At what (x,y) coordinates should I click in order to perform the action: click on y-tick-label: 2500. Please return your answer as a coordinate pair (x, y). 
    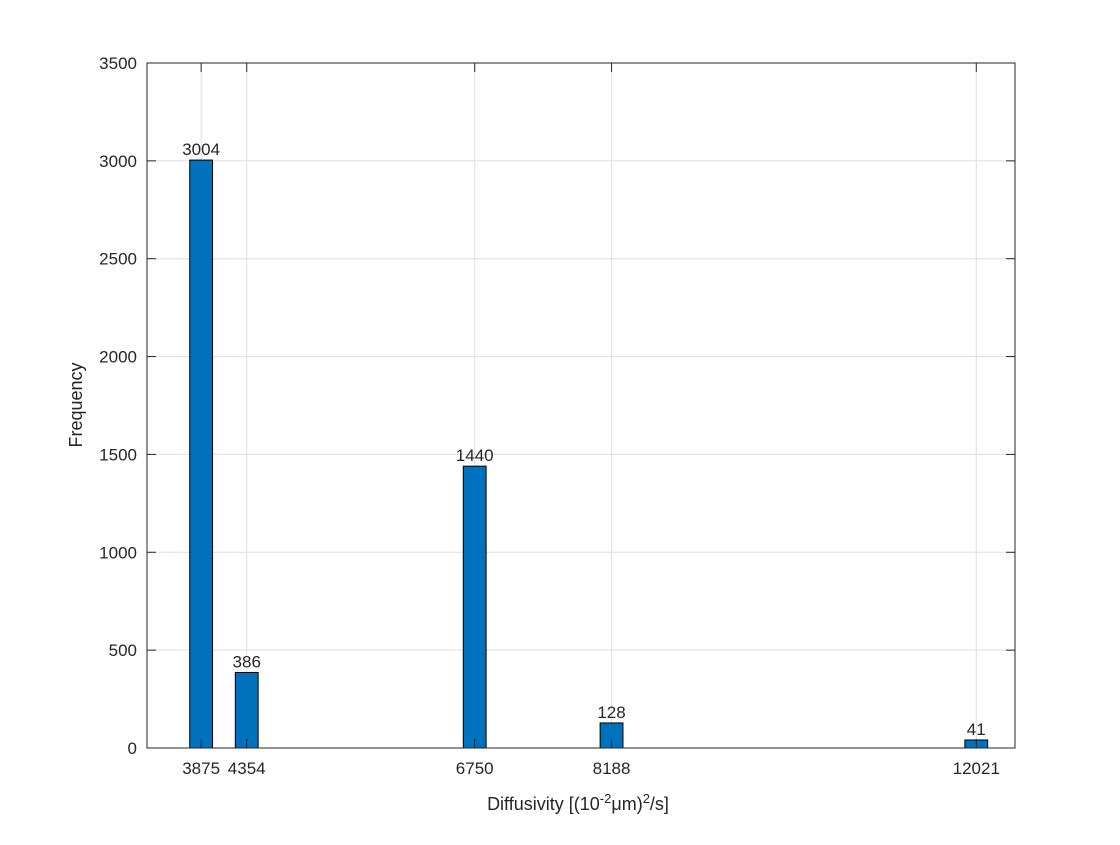
    Looking at the image, I should click on (118, 259).